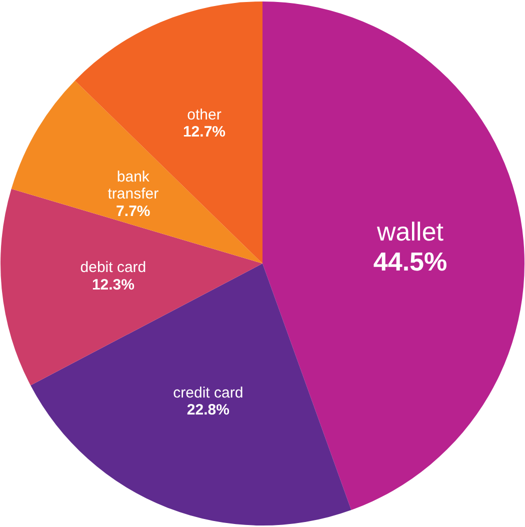  What do you see at coordinates (208, 410) in the screenshot?
I see `data-label: 22.8%` at bounding box center [208, 410].